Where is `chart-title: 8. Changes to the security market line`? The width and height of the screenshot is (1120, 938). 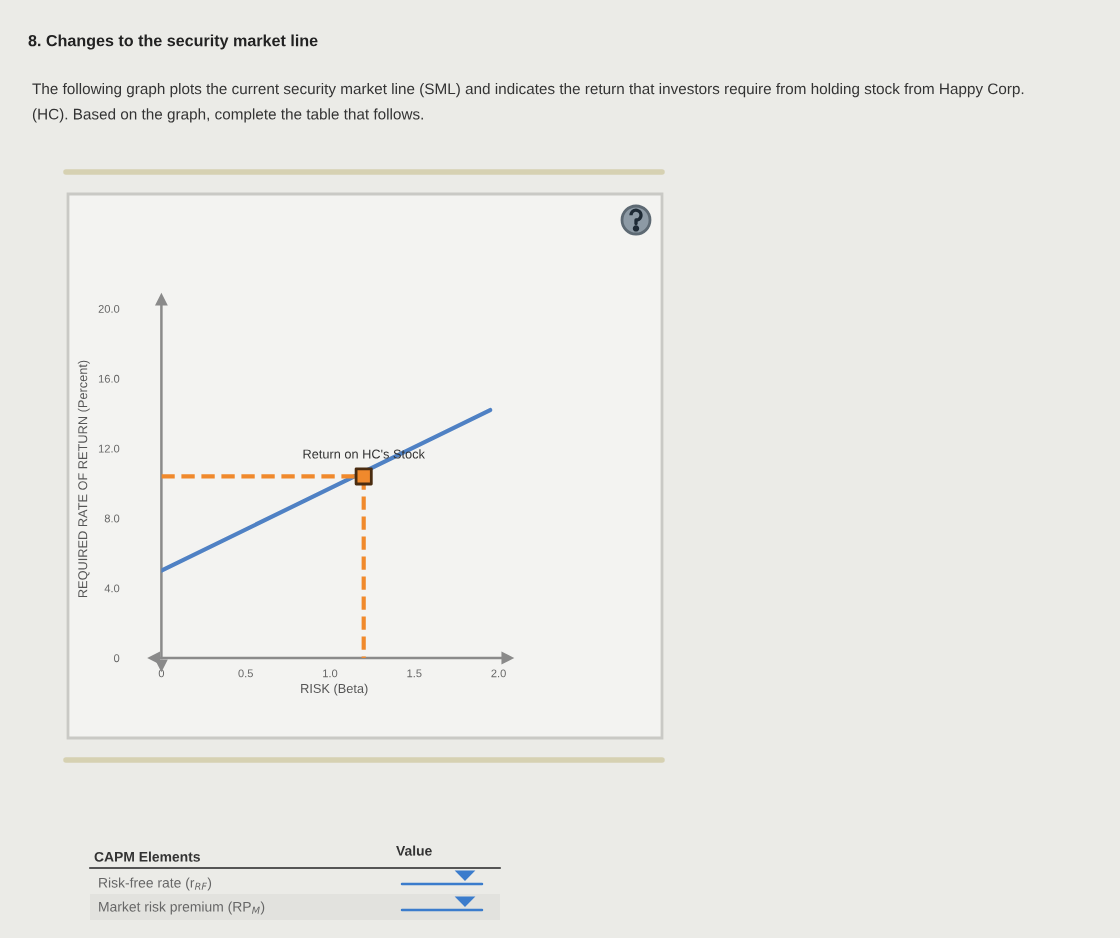
chart-title: 8. Changes to the security market line is located at coordinates (173, 42).